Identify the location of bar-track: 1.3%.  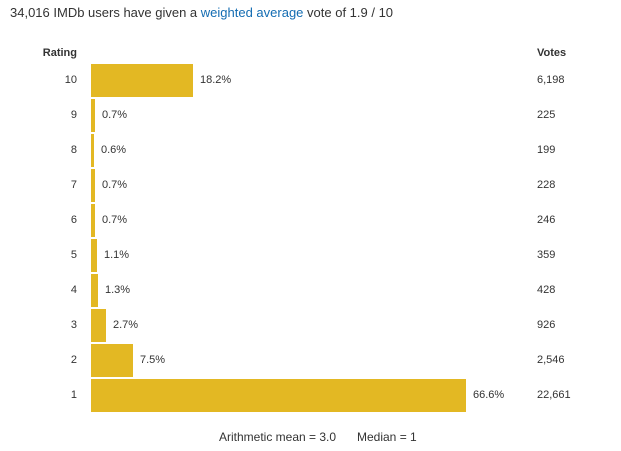
(311, 290).